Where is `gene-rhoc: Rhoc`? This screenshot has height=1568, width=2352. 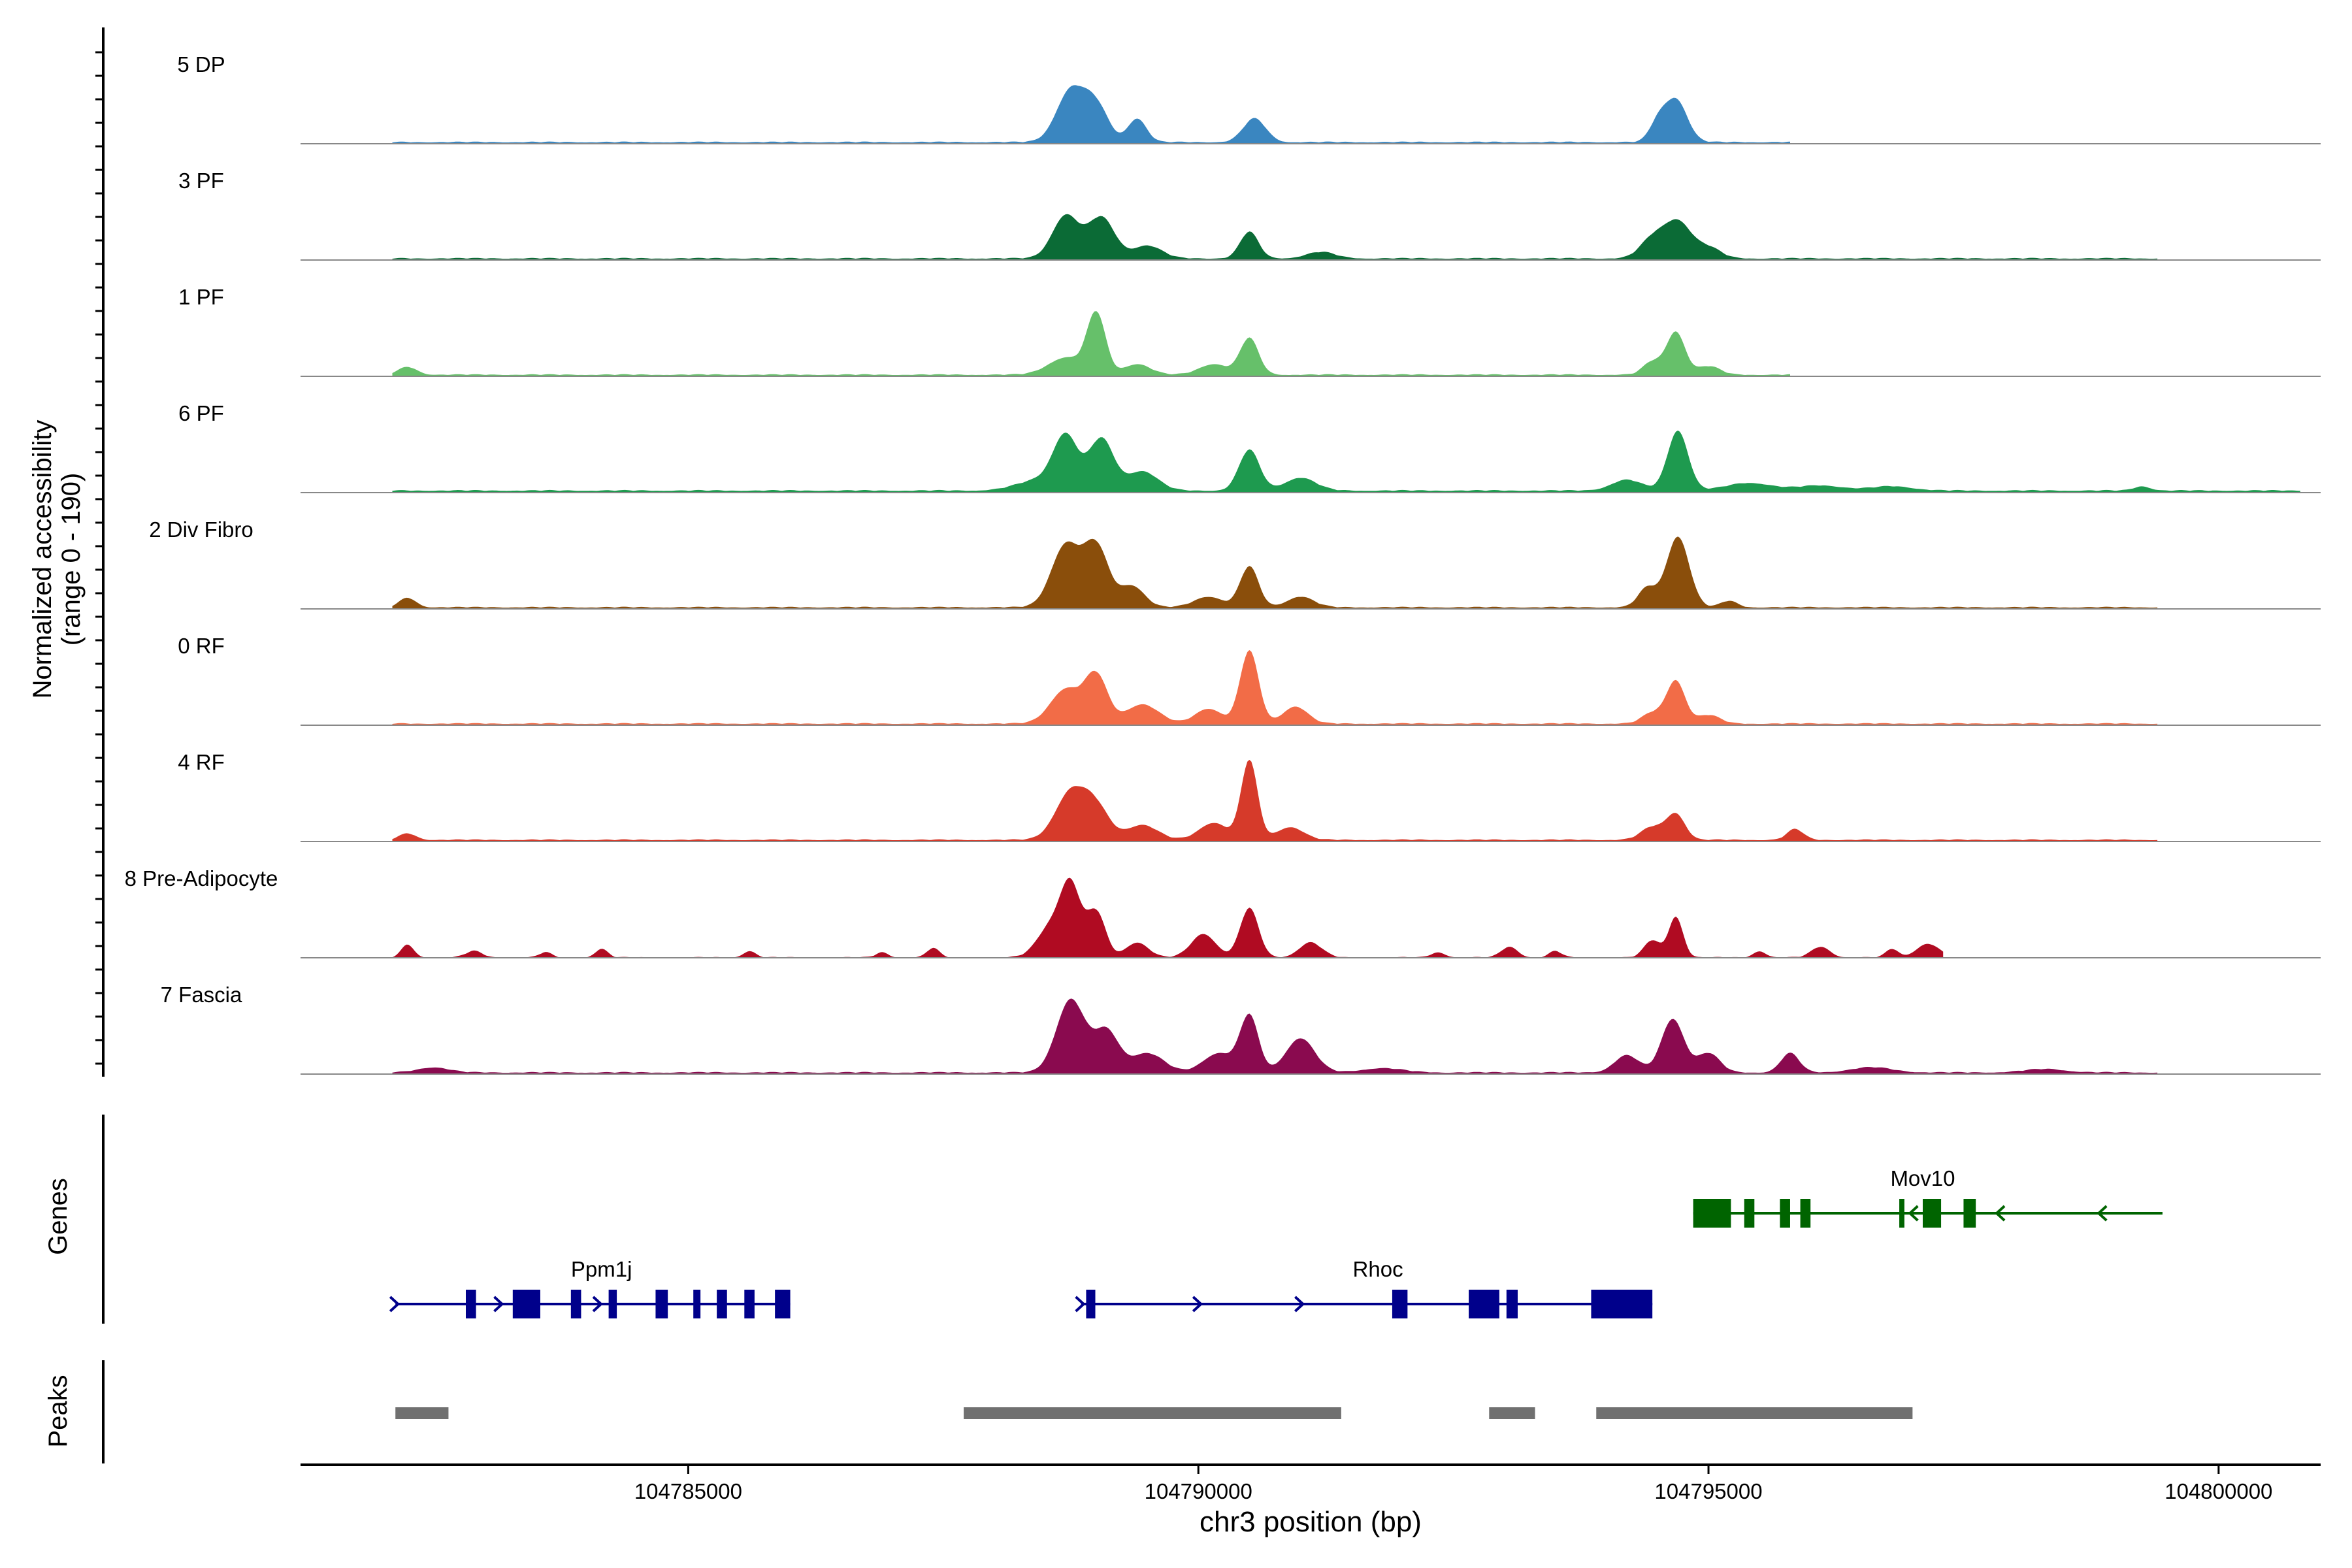
gene-rhoc: Rhoc is located at coordinates (1364, 1287).